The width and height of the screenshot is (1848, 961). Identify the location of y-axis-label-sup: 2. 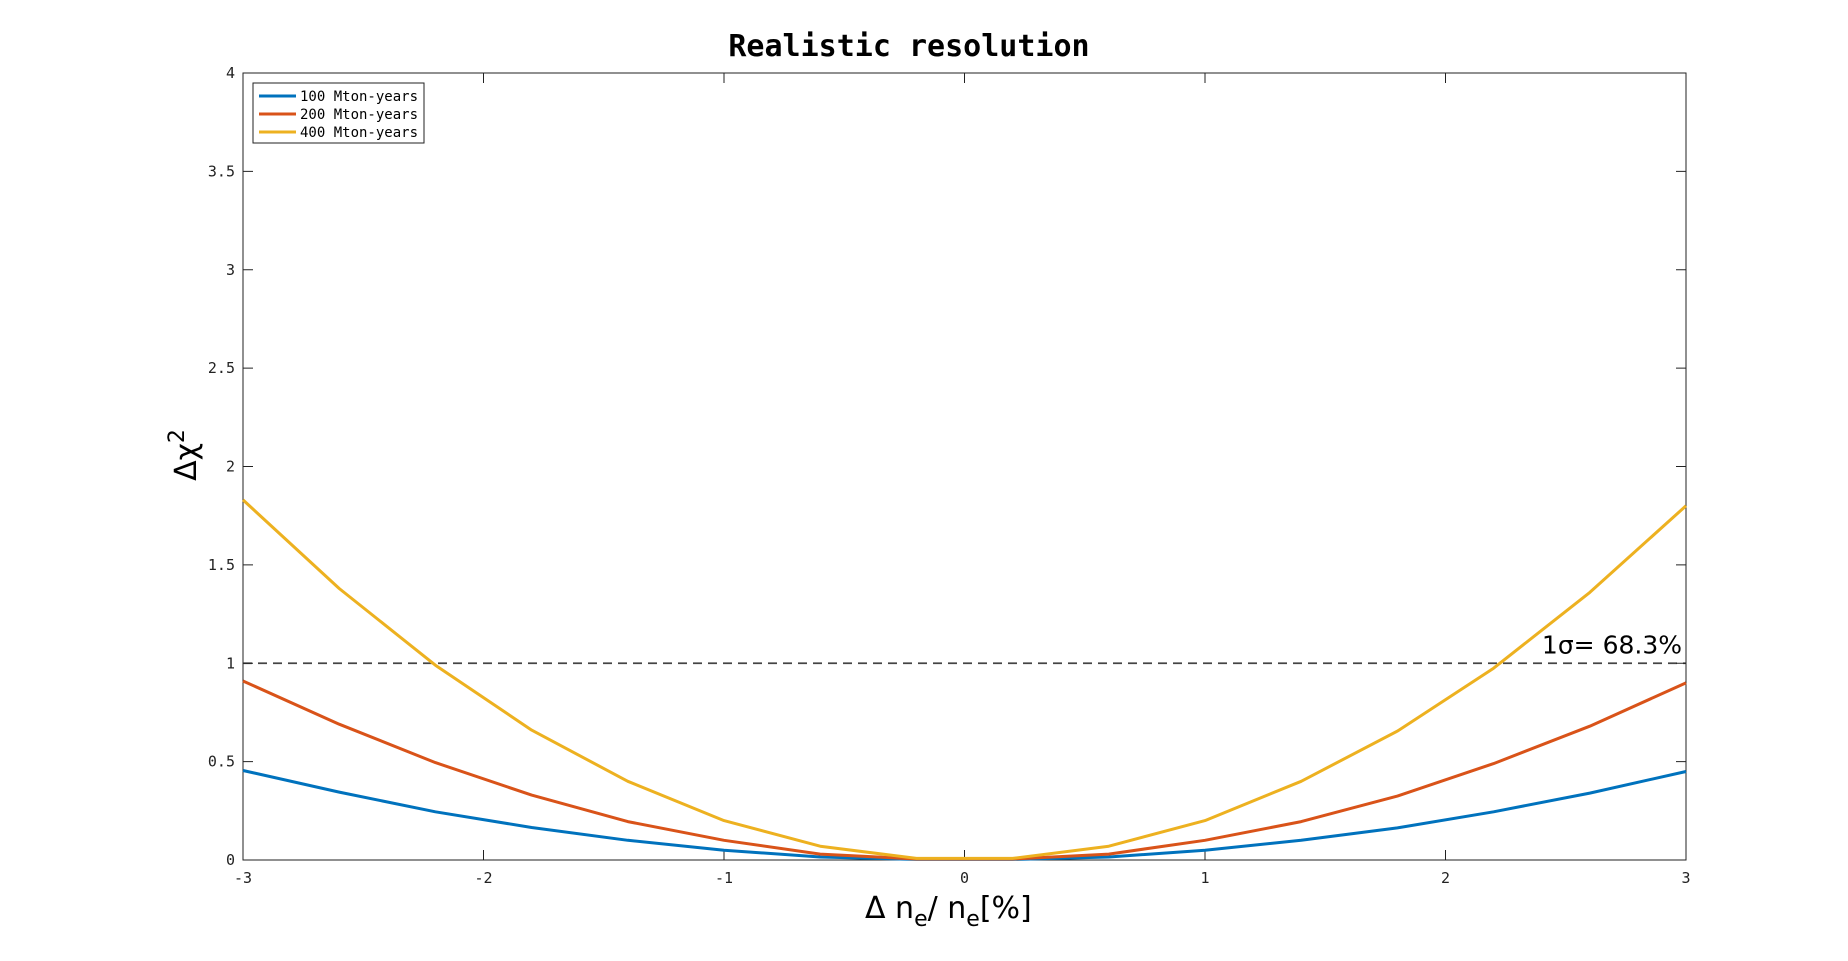
(177, 436).